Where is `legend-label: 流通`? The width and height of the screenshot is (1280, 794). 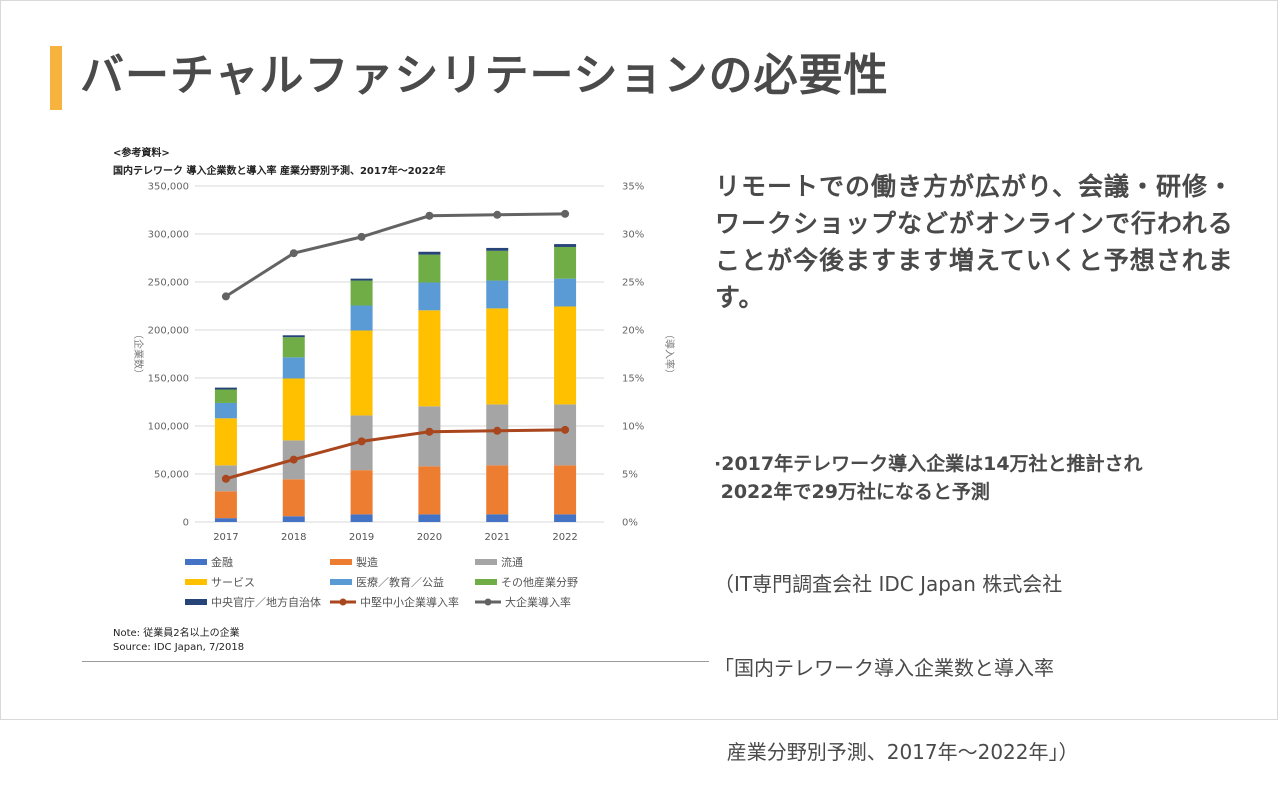 legend-label: 流通 is located at coordinates (512, 562).